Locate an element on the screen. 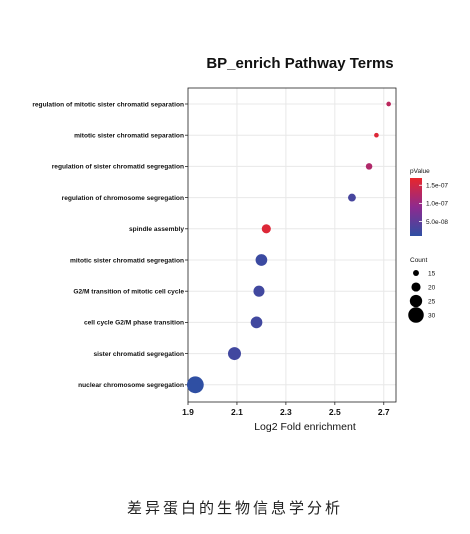  x-tick-label: 2.5 is located at coordinates (335, 412).